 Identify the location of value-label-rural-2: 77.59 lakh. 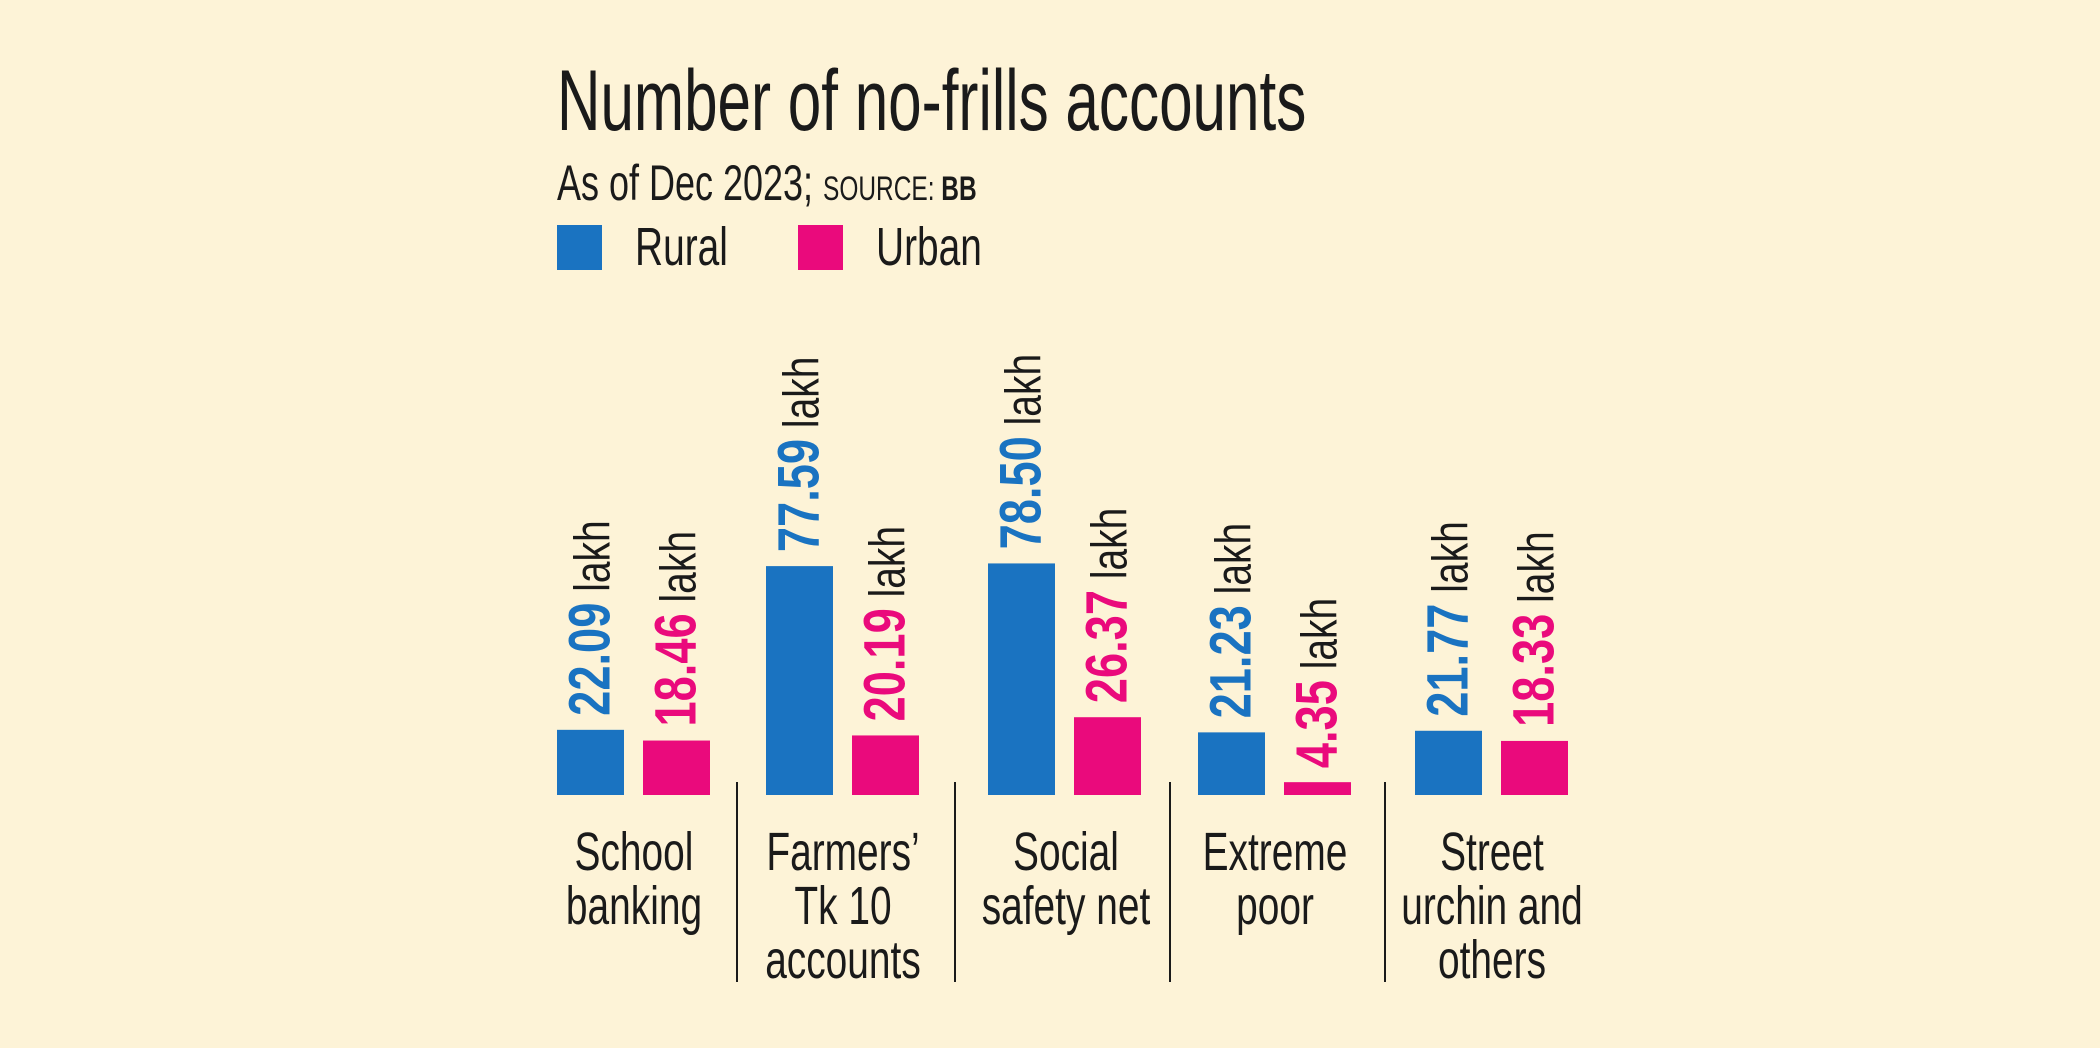
(799, 455).